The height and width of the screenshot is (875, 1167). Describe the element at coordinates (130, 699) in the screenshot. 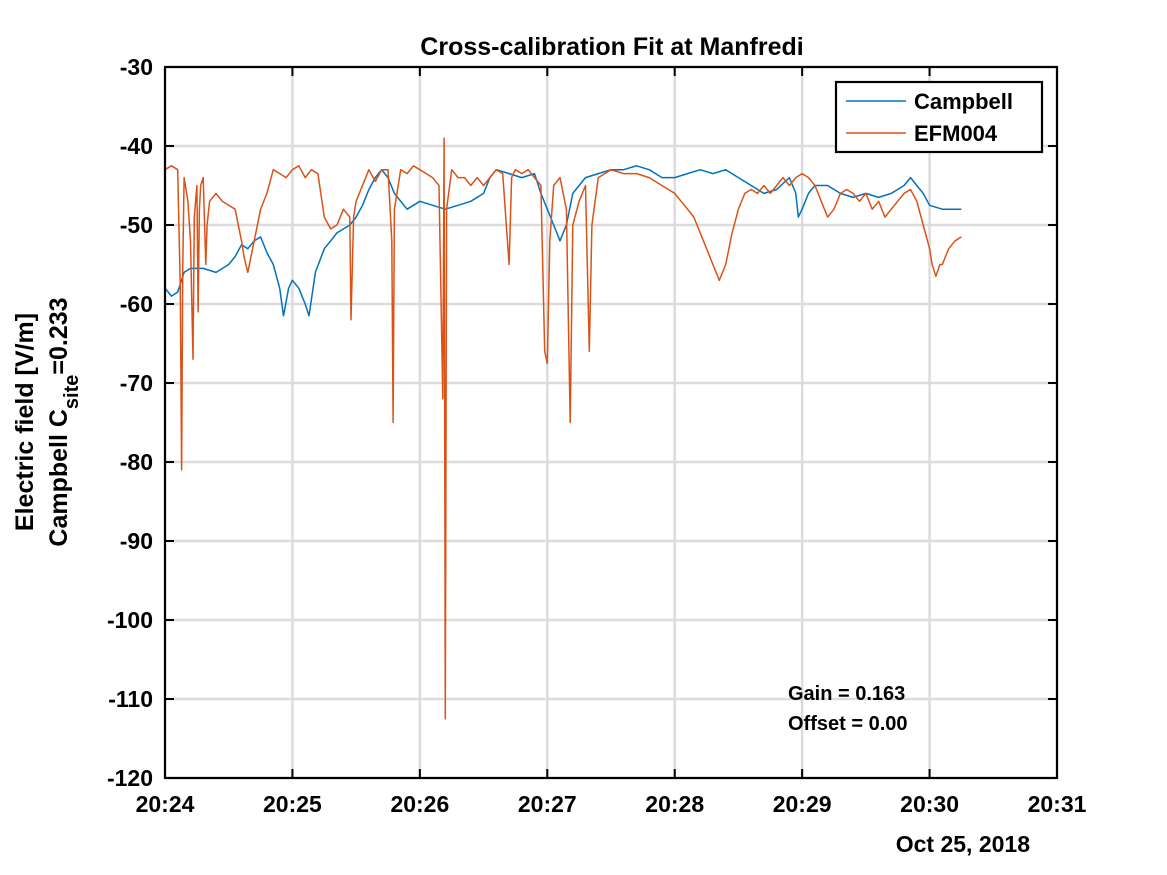

I see `y-tick-label: -110` at that location.